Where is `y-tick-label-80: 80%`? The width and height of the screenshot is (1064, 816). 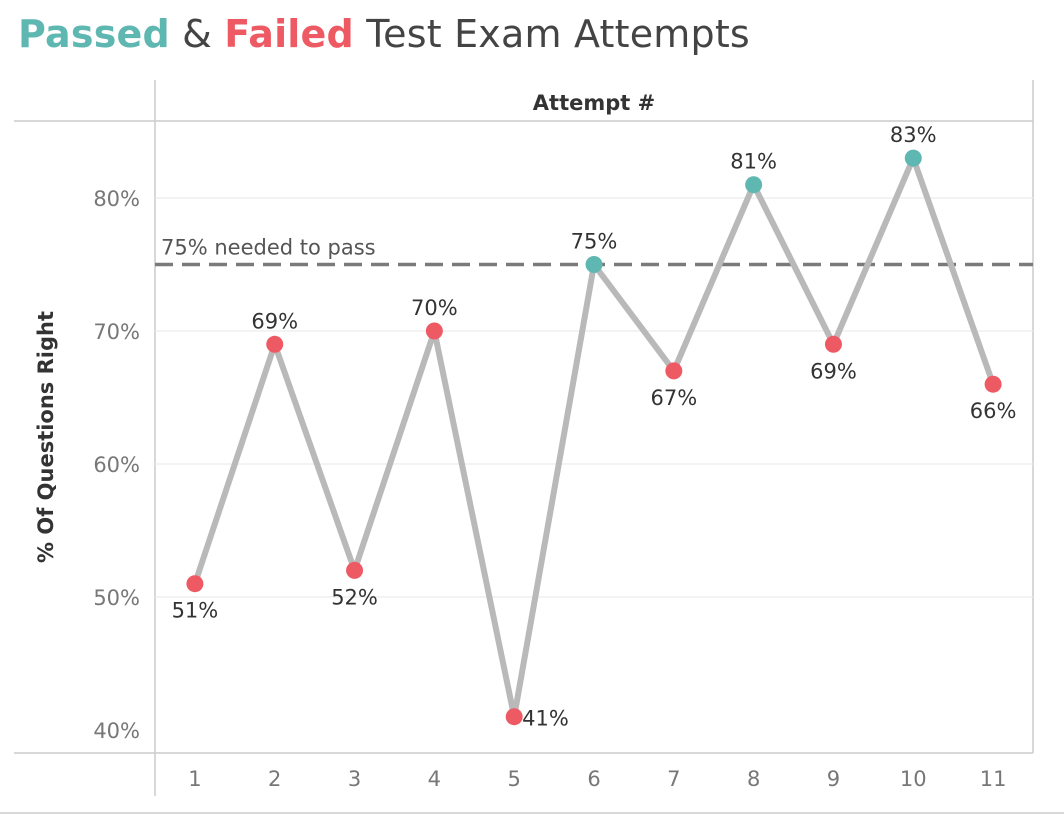
y-tick-label-80: 80% is located at coordinates (116, 199).